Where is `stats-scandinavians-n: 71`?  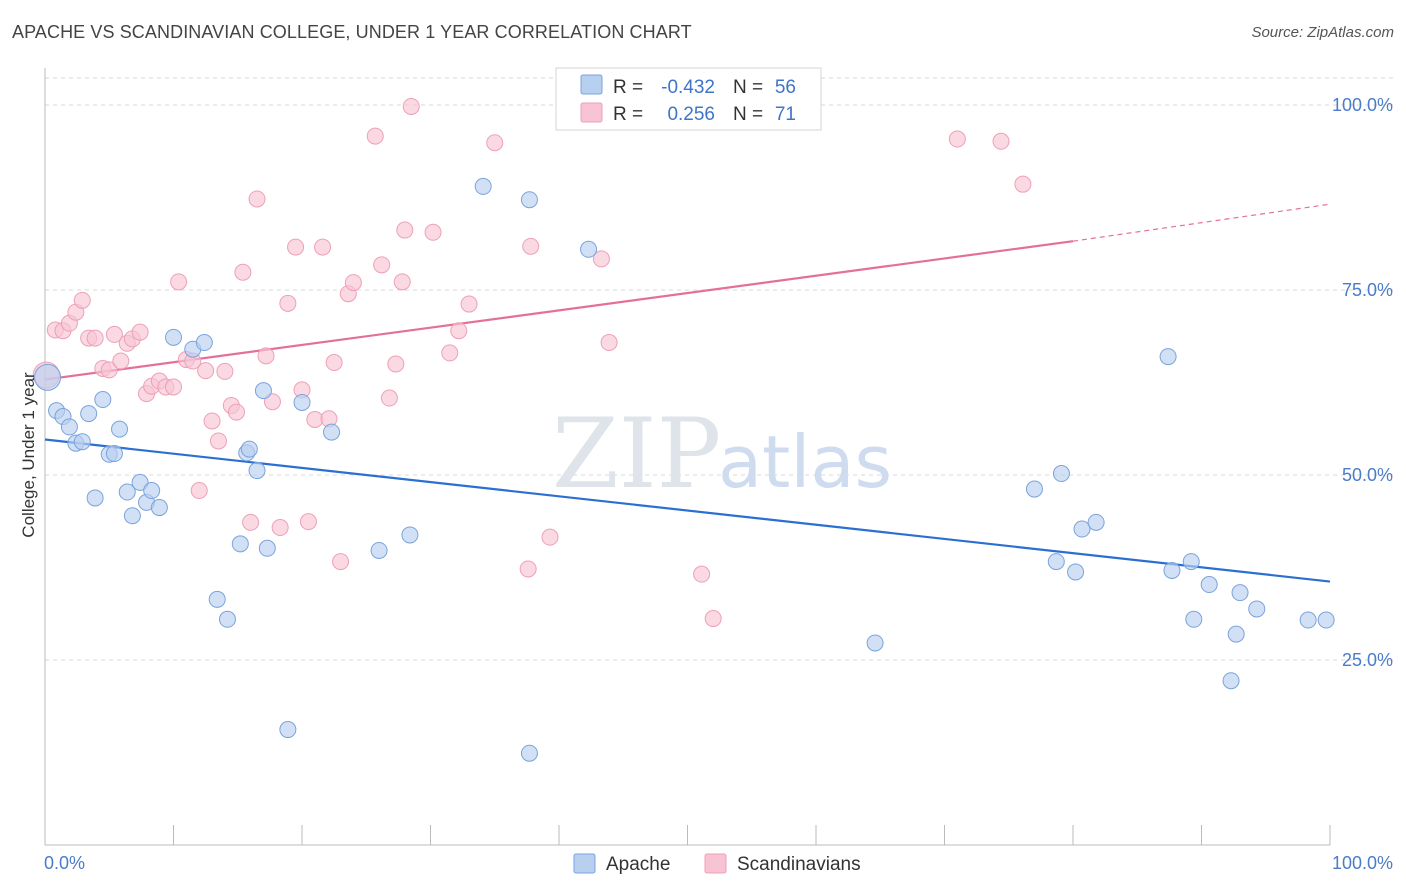
stats-scandinavians-n: 71 is located at coordinates (785, 114).